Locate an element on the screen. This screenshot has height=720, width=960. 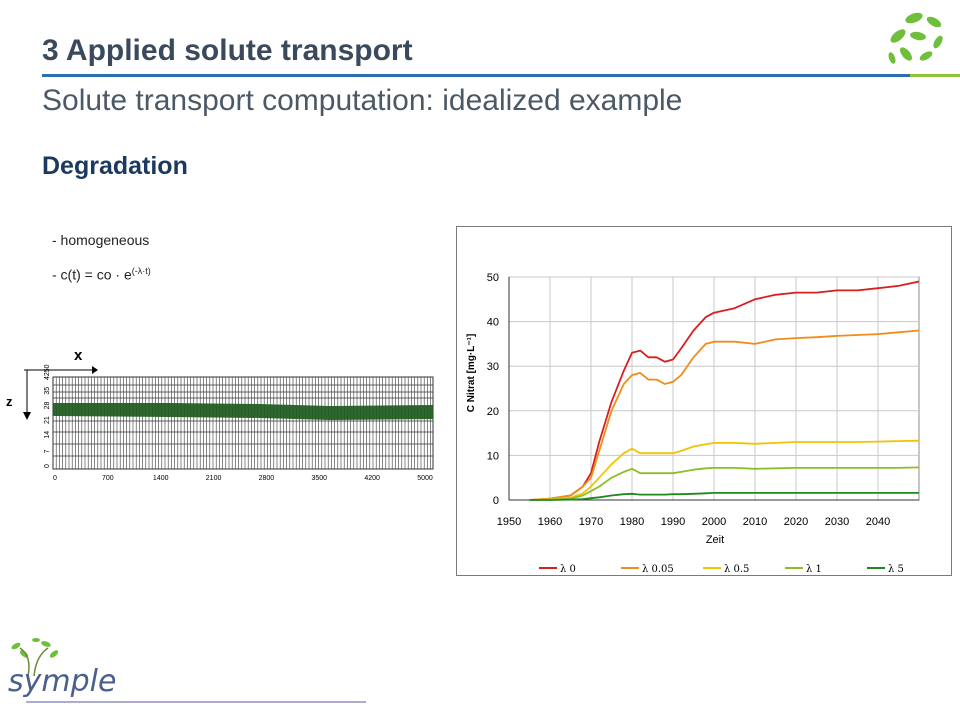
section-heading: Degradation is located at coordinates (115, 166).